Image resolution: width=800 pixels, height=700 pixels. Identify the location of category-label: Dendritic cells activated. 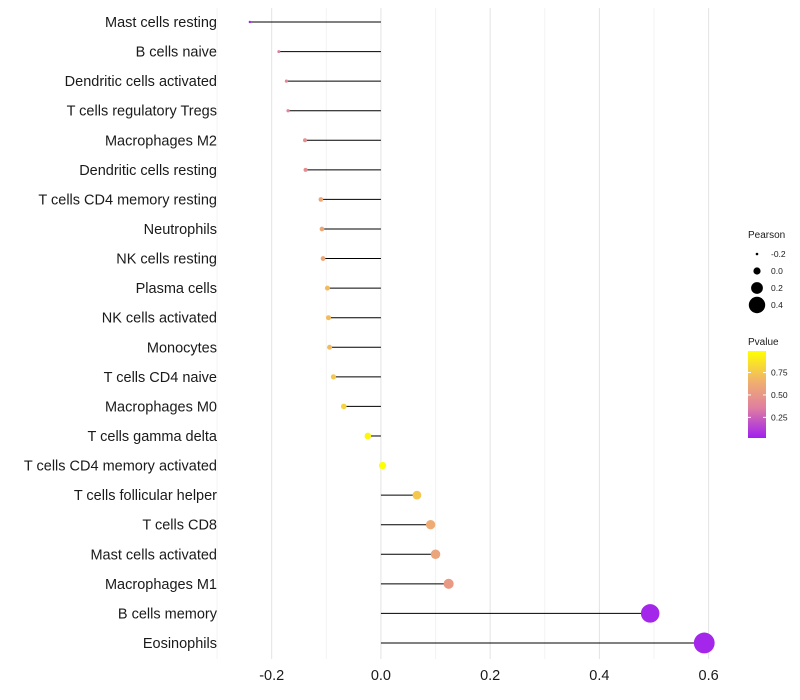
(141, 82).